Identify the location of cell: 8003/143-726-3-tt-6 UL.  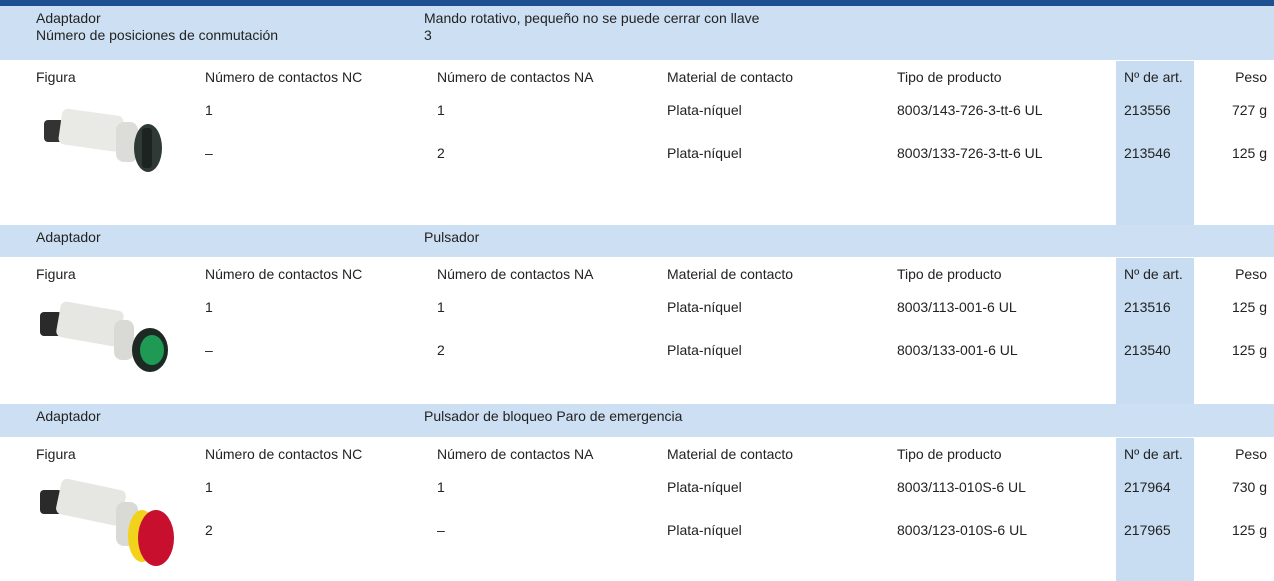
(970, 110).